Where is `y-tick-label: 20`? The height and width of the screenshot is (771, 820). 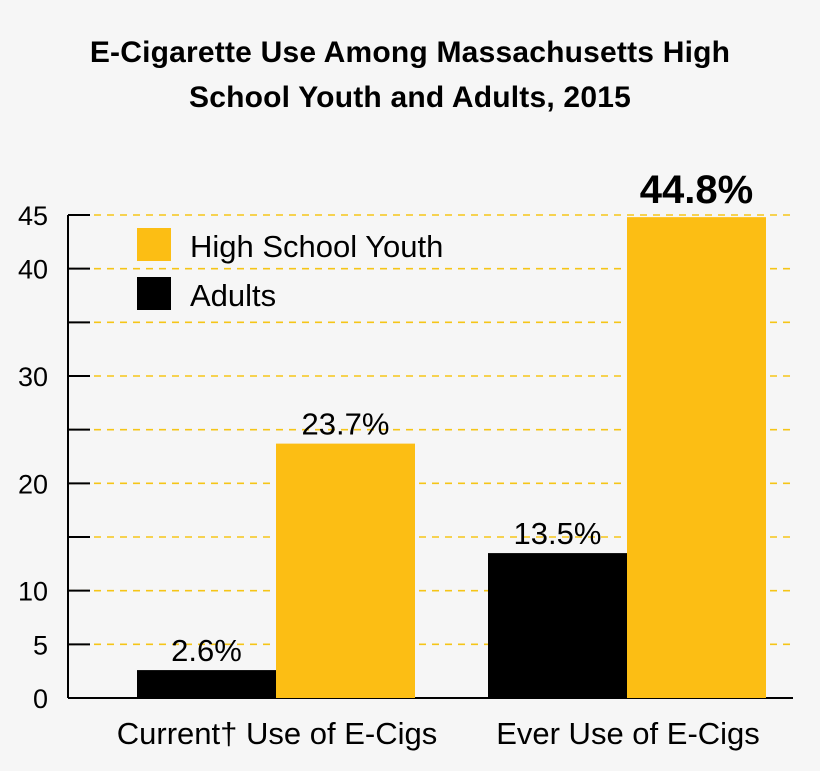 y-tick-label: 20 is located at coordinates (33, 484).